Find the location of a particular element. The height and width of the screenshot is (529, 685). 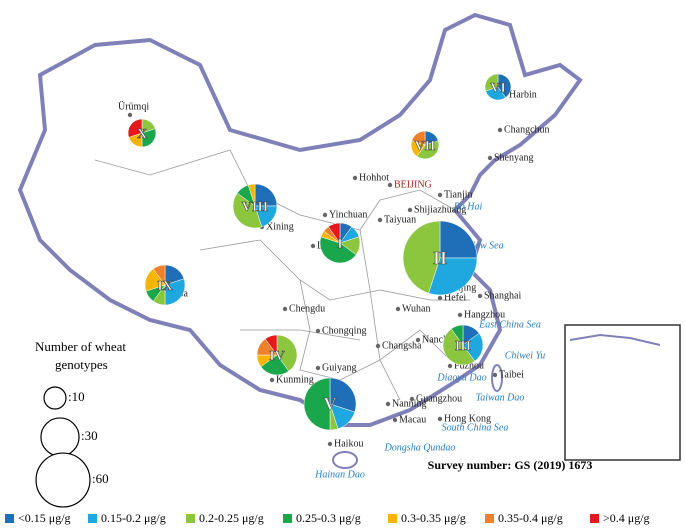

legend-label: <0.15 μg/g is located at coordinates (44, 518).